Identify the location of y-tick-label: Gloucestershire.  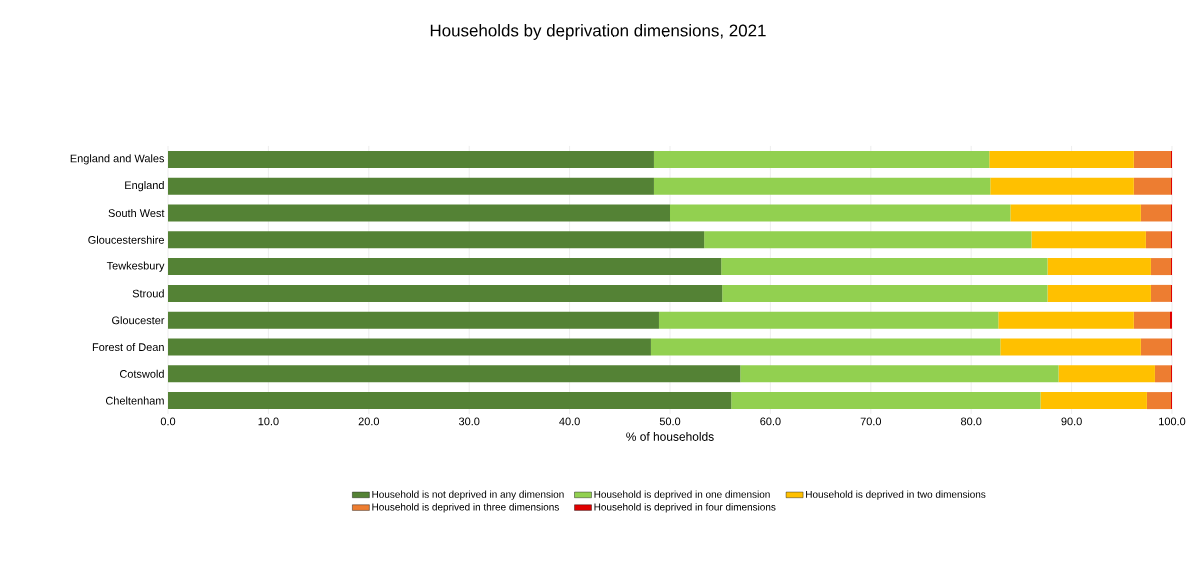
(126, 239).